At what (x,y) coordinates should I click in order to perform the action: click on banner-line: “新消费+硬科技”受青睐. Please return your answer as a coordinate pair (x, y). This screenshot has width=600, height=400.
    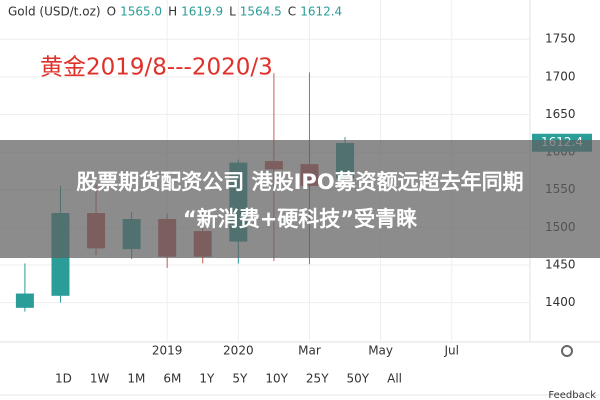
    Looking at the image, I should click on (300, 219).